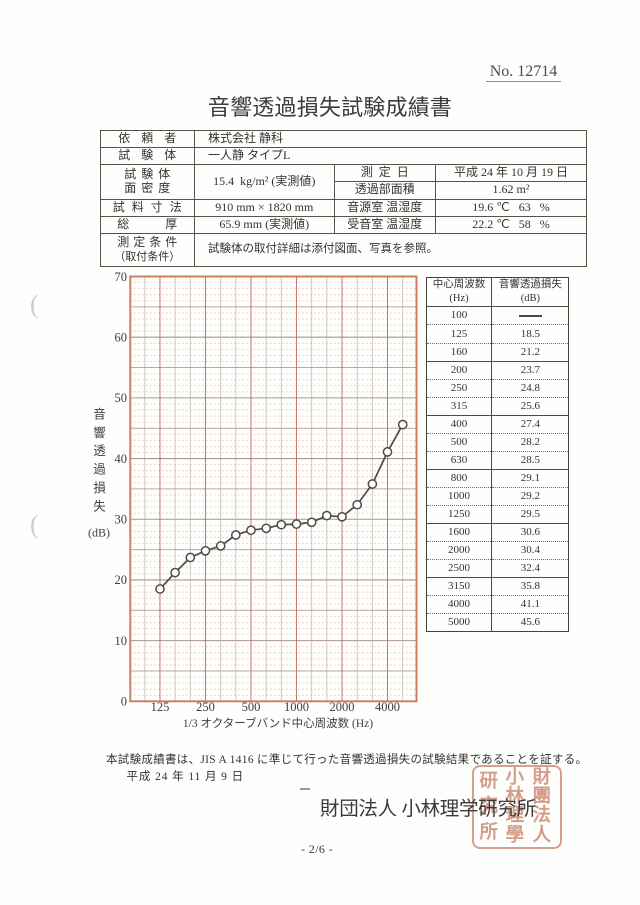 The height and width of the screenshot is (905, 640). I want to click on svg-text: 500, so click(251, 707).